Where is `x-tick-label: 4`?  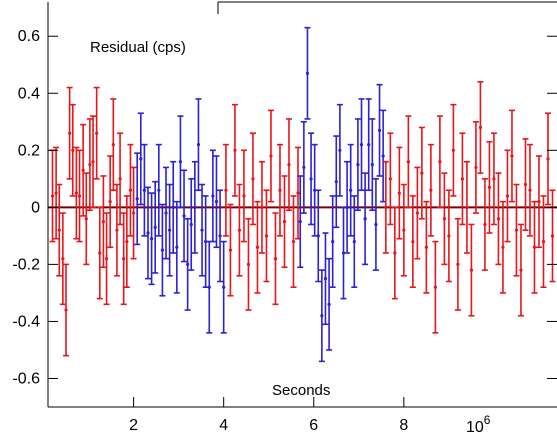
x-tick-label: 4 is located at coordinates (223, 425).